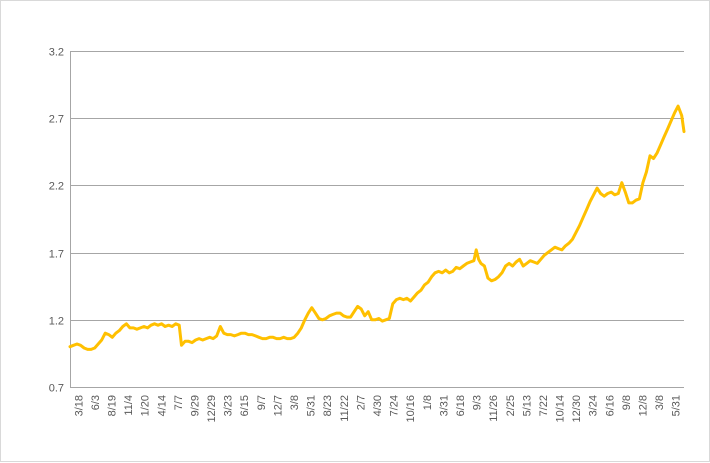 The height and width of the screenshot is (463, 710). I want to click on x-tick-label: 2/7, so click(361, 402).